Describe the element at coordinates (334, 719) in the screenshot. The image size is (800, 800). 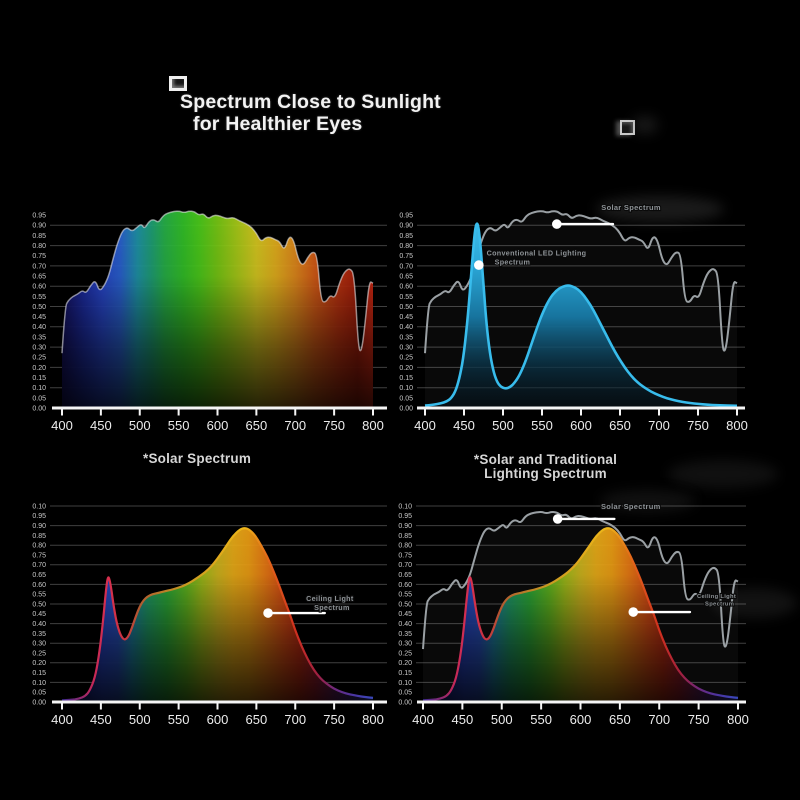
I see `x-axis-tick-label: 750` at that location.